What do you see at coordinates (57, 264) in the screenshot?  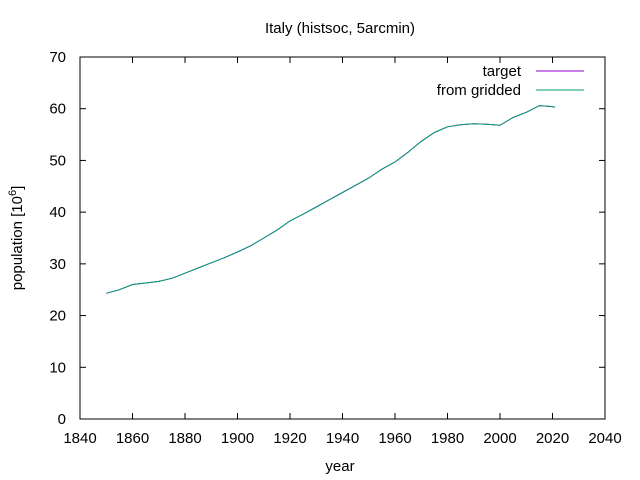 I see `y-tick-label: 30` at bounding box center [57, 264].